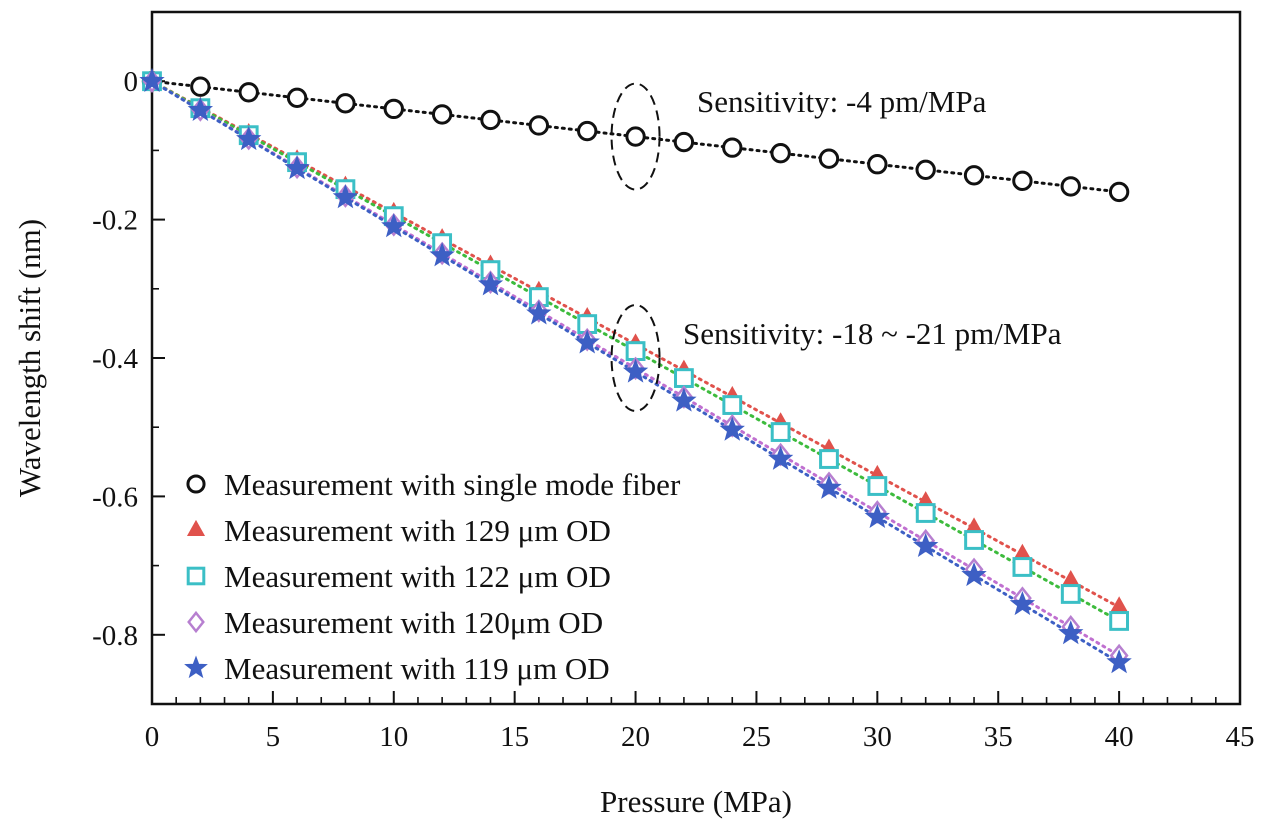 Image resolution: width=1267 pixels, height=827 pixels. Describe the element at coordinates (452, 484) in the screenshot. I see `legend-label: Measurement with single mode fiber` at that location.